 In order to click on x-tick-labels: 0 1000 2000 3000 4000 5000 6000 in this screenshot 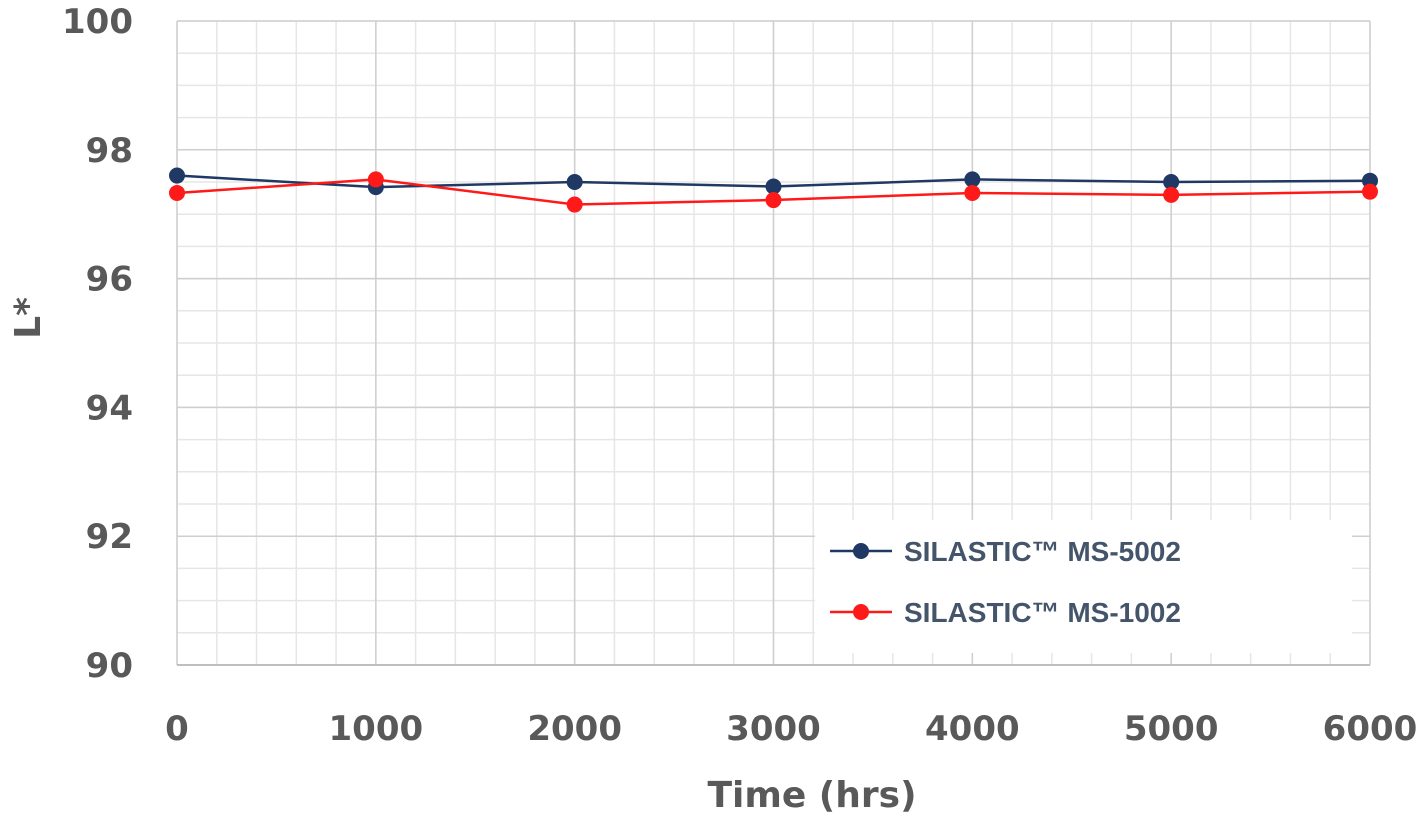, I will do `click(791, 729)`.